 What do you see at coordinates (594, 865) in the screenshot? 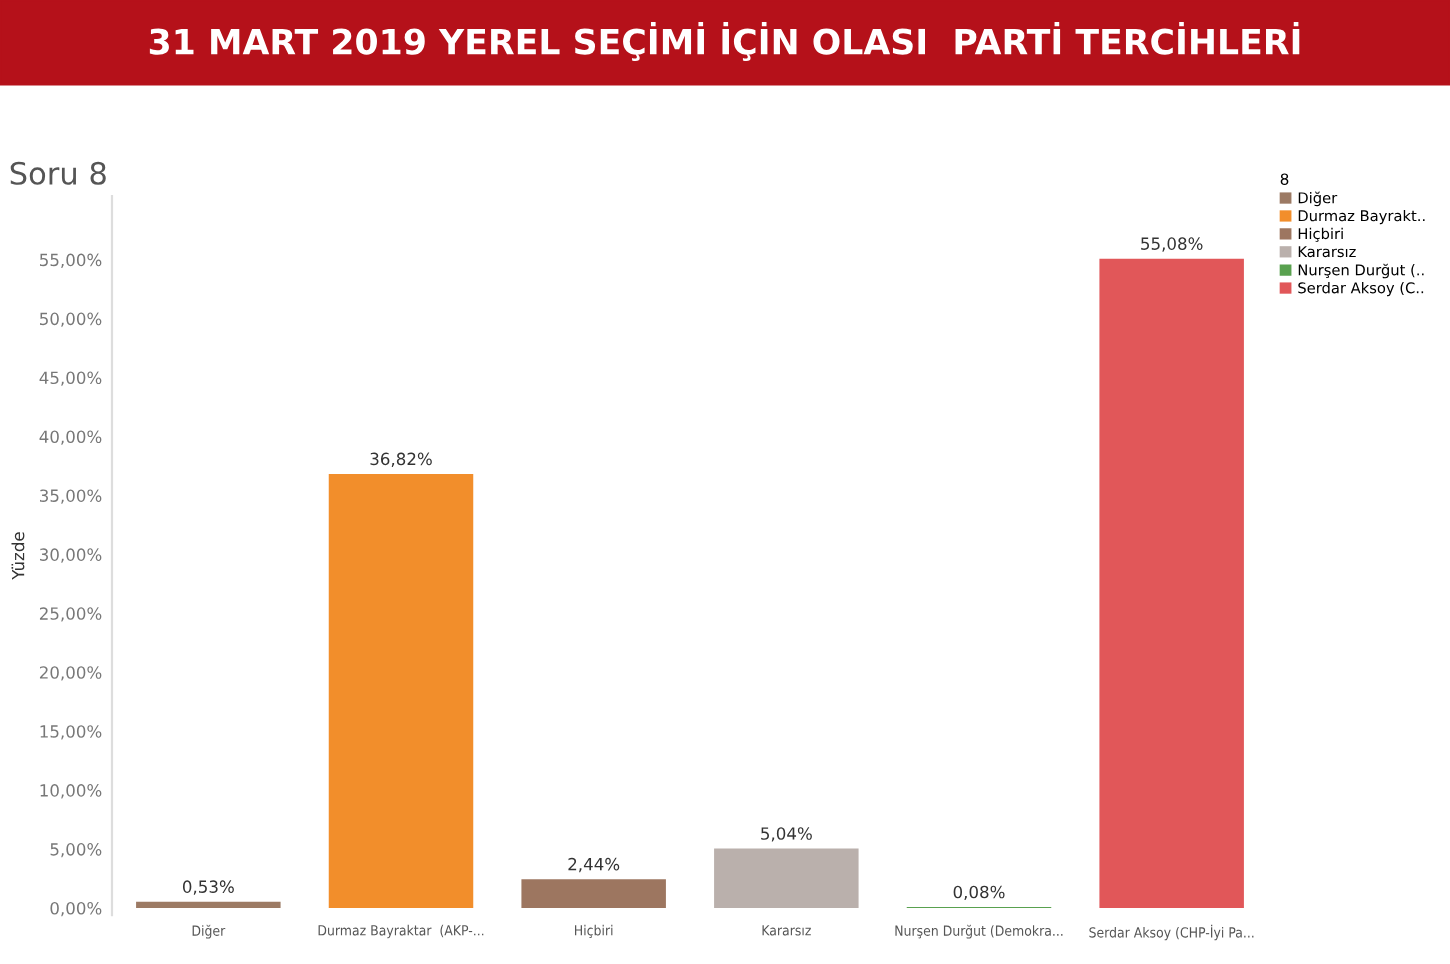
I see `data-label: 2,44%` at bounding box center [594, 865].